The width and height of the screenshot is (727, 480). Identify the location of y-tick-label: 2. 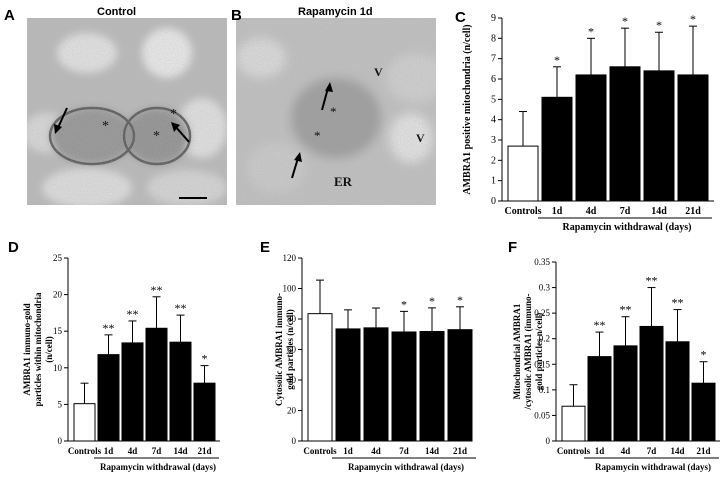
(493, 160).